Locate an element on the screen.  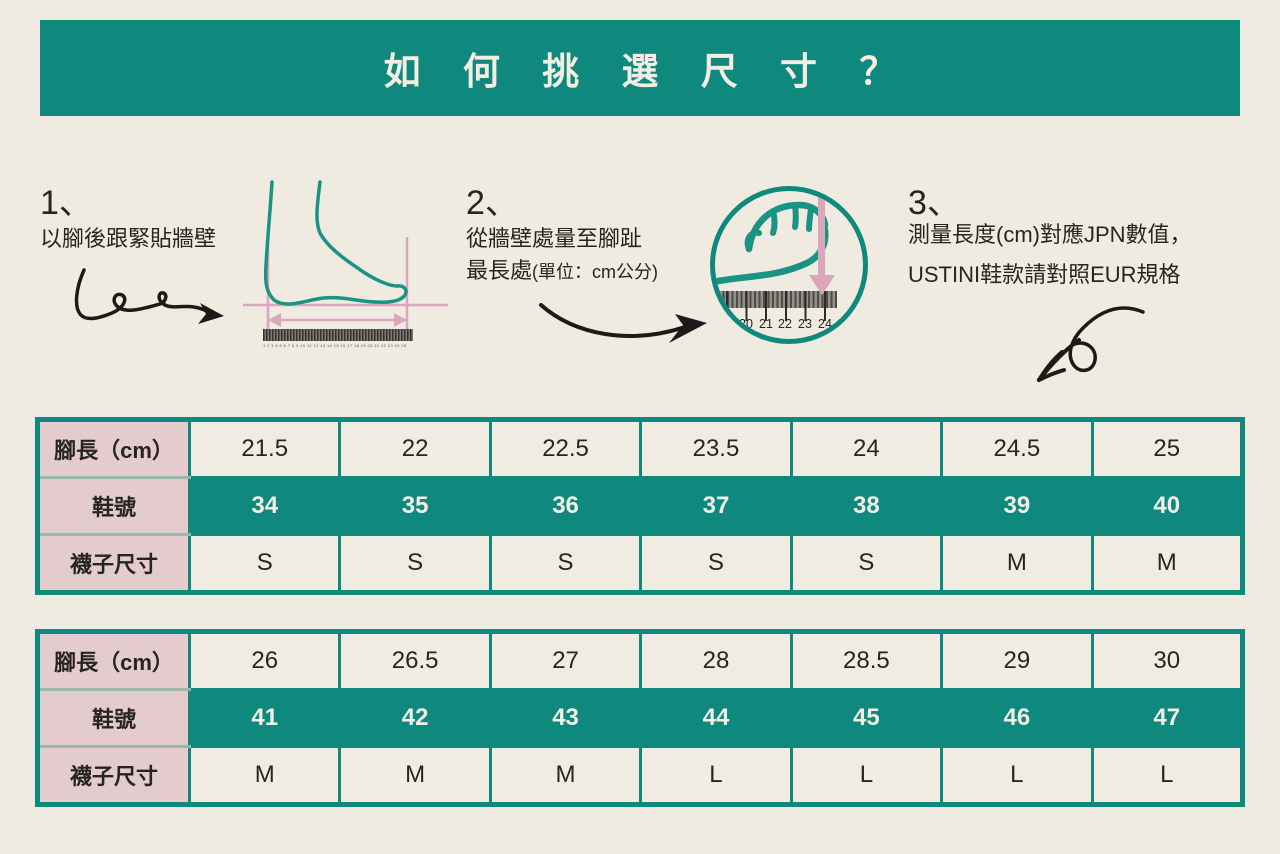
step2-text-line2: 最長處(單位：cm公分) is located at coordinates (562, 271).